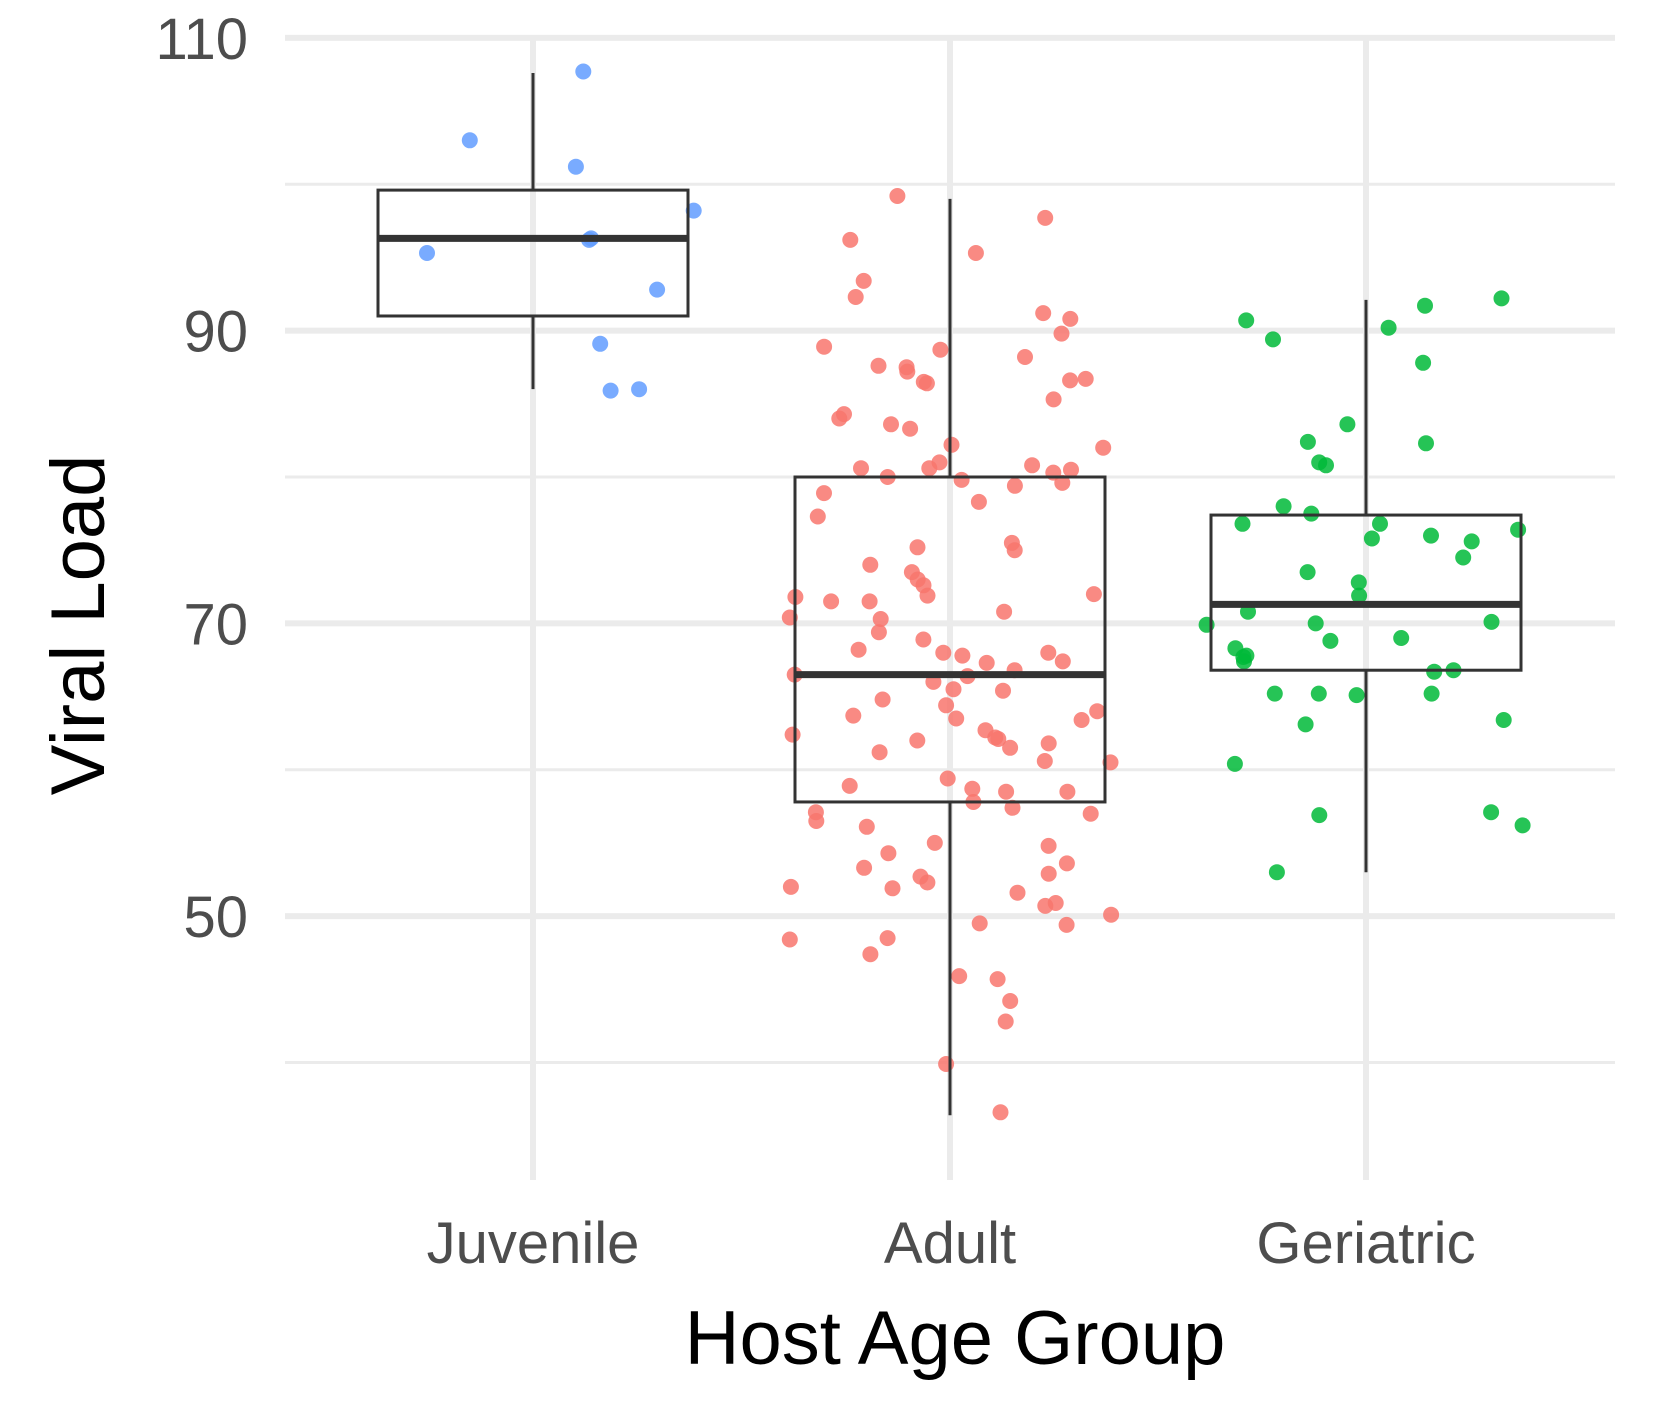 The height and width of the screenshot is (1417, 1653). Describe the element at coordinates (215, 332) in the screenshot. I see `y-tick-label: 90` at that location.